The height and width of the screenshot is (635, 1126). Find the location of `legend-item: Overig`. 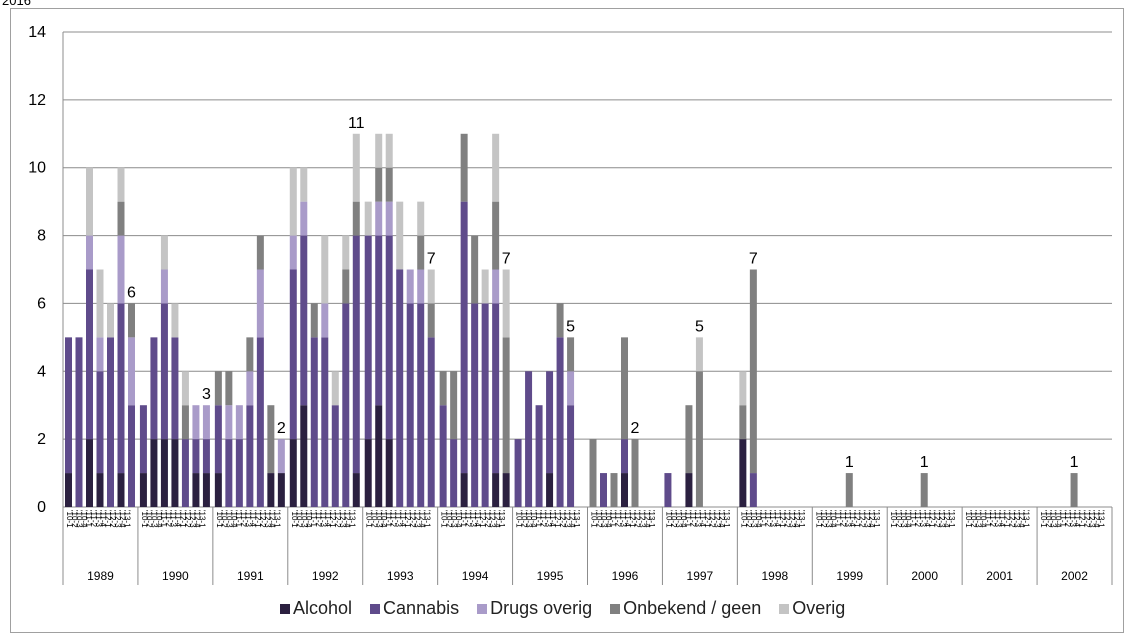

legend-item: Overig is located at coordinates (812, 608).